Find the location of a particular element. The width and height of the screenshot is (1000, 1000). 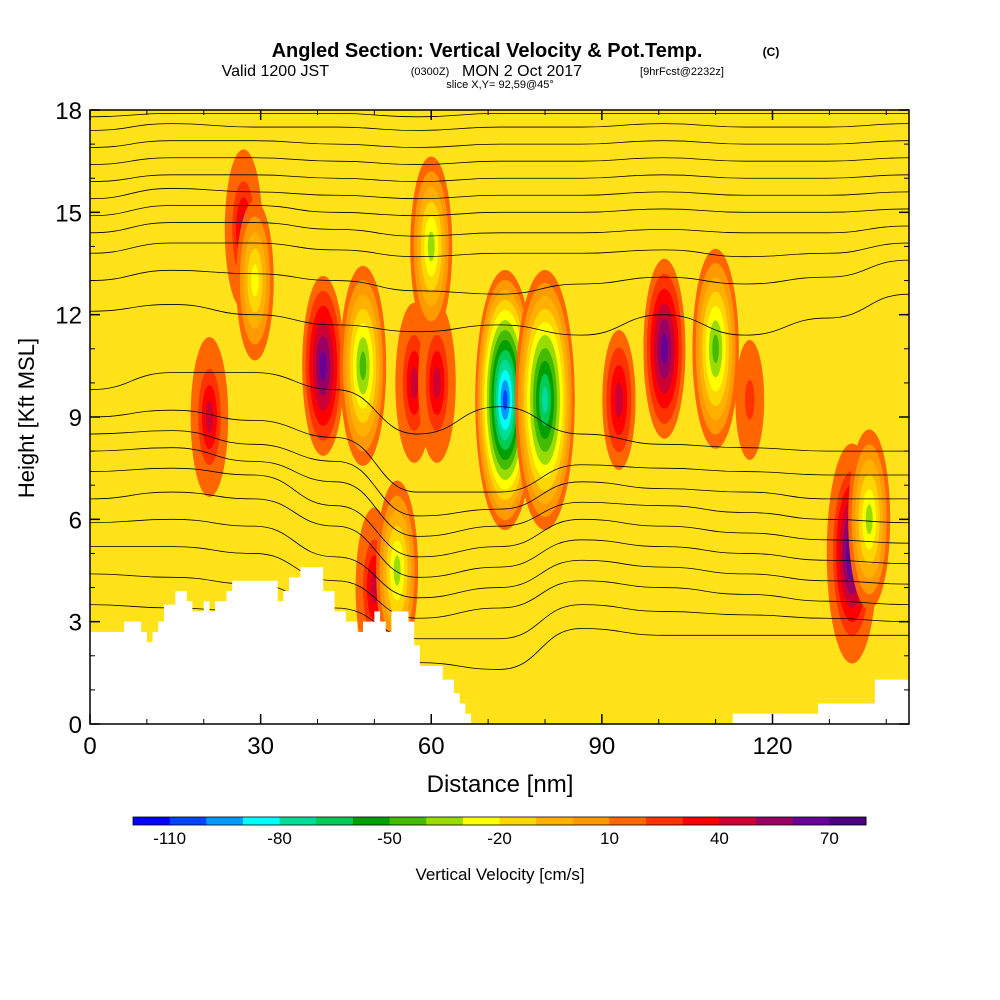

x-tick-label: 120 is located at coordinates (772, 746).